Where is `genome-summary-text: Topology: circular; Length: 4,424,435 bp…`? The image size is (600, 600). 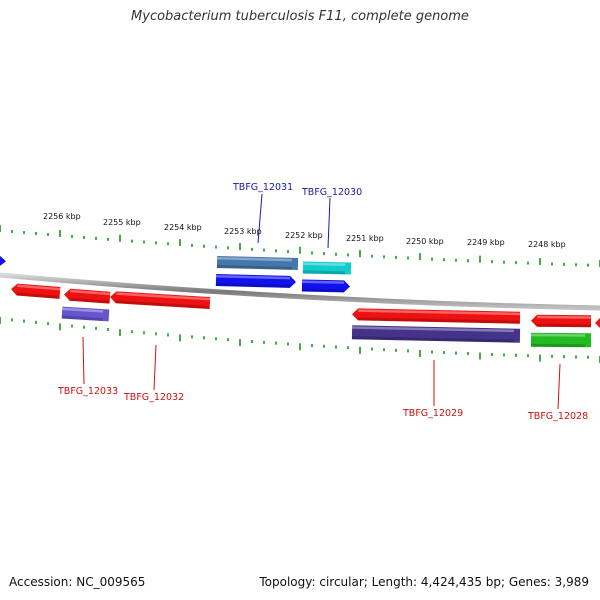
genome-summary-text: Topology: circular; Length: 4,424,435 bp… is located at coordinates (424, 582).